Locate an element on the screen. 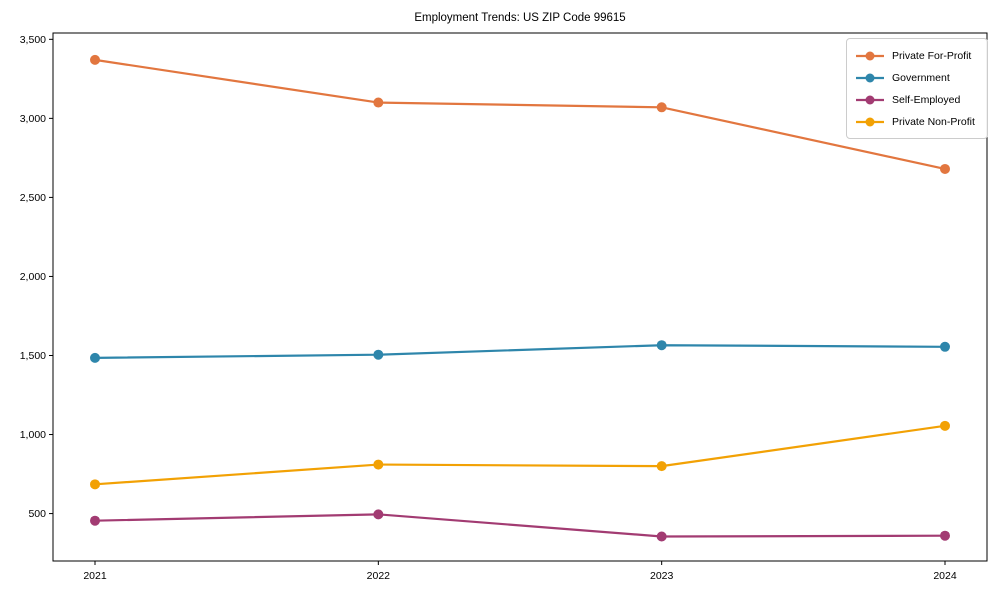  chart-title: Employment Trends: US ZIP Code 99615 is located at coordinates (520, 18).